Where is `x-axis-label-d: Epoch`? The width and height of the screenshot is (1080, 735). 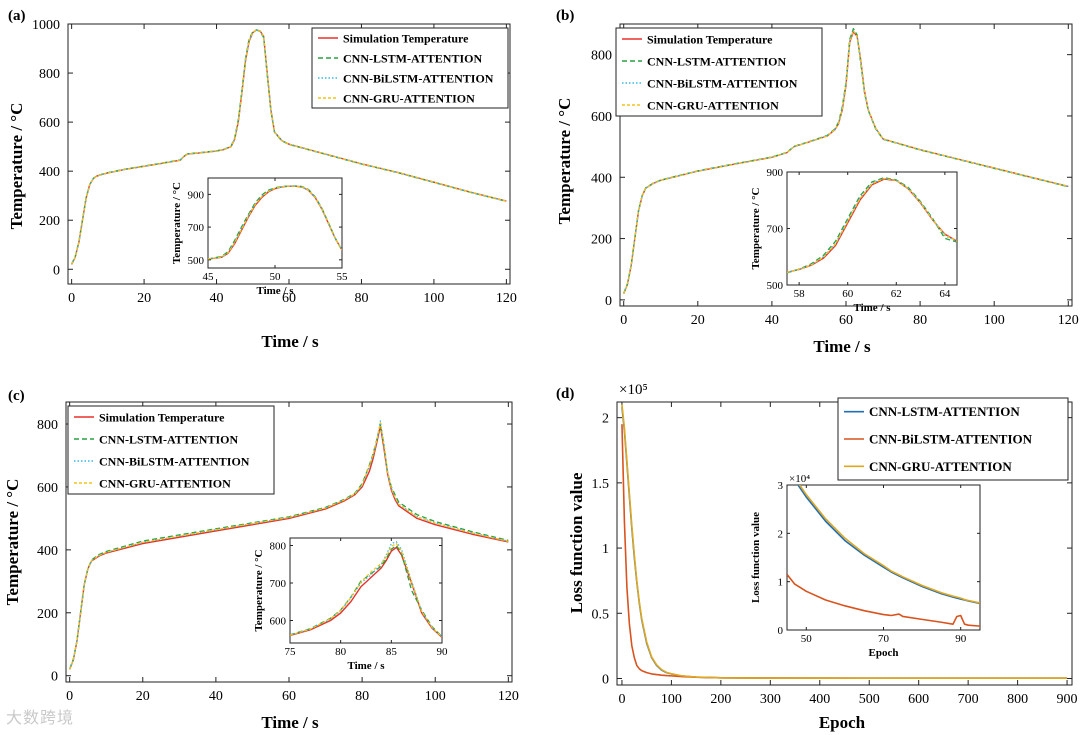 x-axis-label-d: Epoch is located at coordinates (842, 722).